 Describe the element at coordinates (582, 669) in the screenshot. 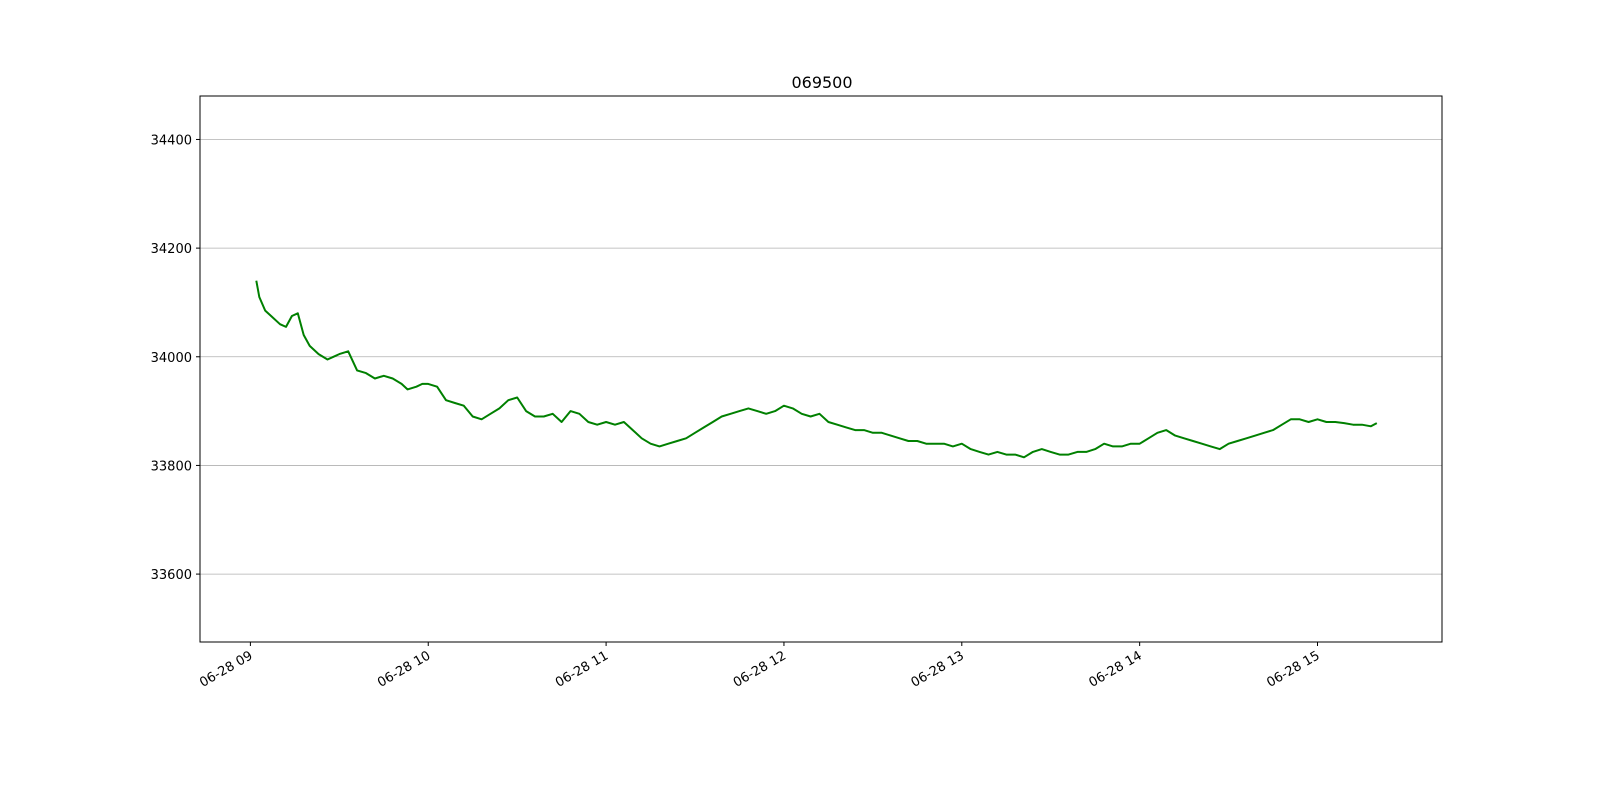

I see `x-tick-label: 06-28 11` at that location.